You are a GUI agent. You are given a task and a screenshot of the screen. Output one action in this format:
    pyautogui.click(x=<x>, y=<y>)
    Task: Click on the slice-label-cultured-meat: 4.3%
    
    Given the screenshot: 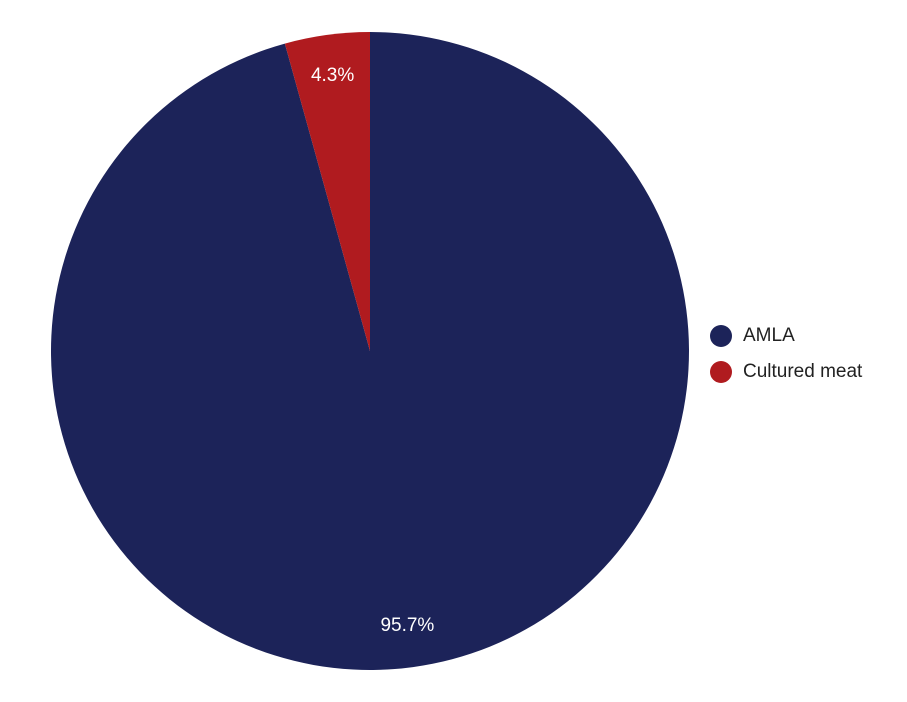 What is the action you would take?
    pyautogui.click(x=332, y=75)
    